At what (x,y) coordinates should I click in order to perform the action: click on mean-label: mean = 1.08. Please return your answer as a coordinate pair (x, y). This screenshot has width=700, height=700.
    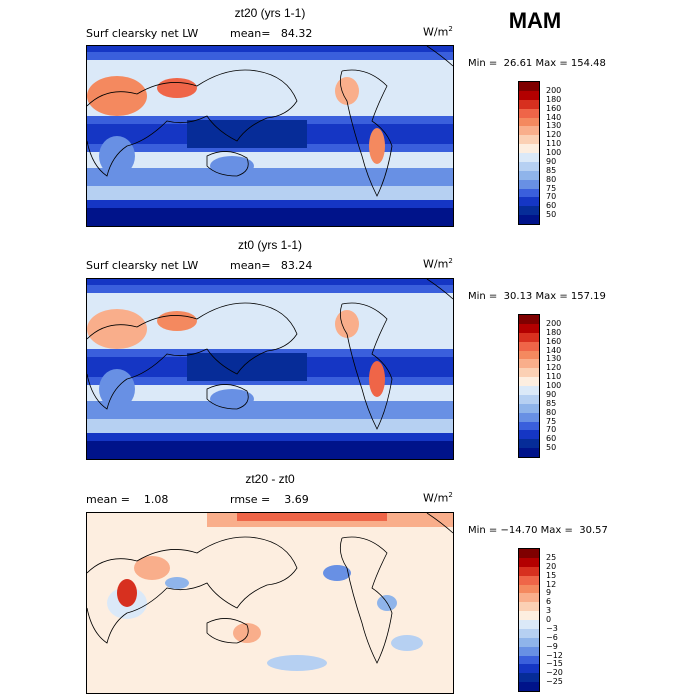
    Looking at the image, I should click on (127, 499).